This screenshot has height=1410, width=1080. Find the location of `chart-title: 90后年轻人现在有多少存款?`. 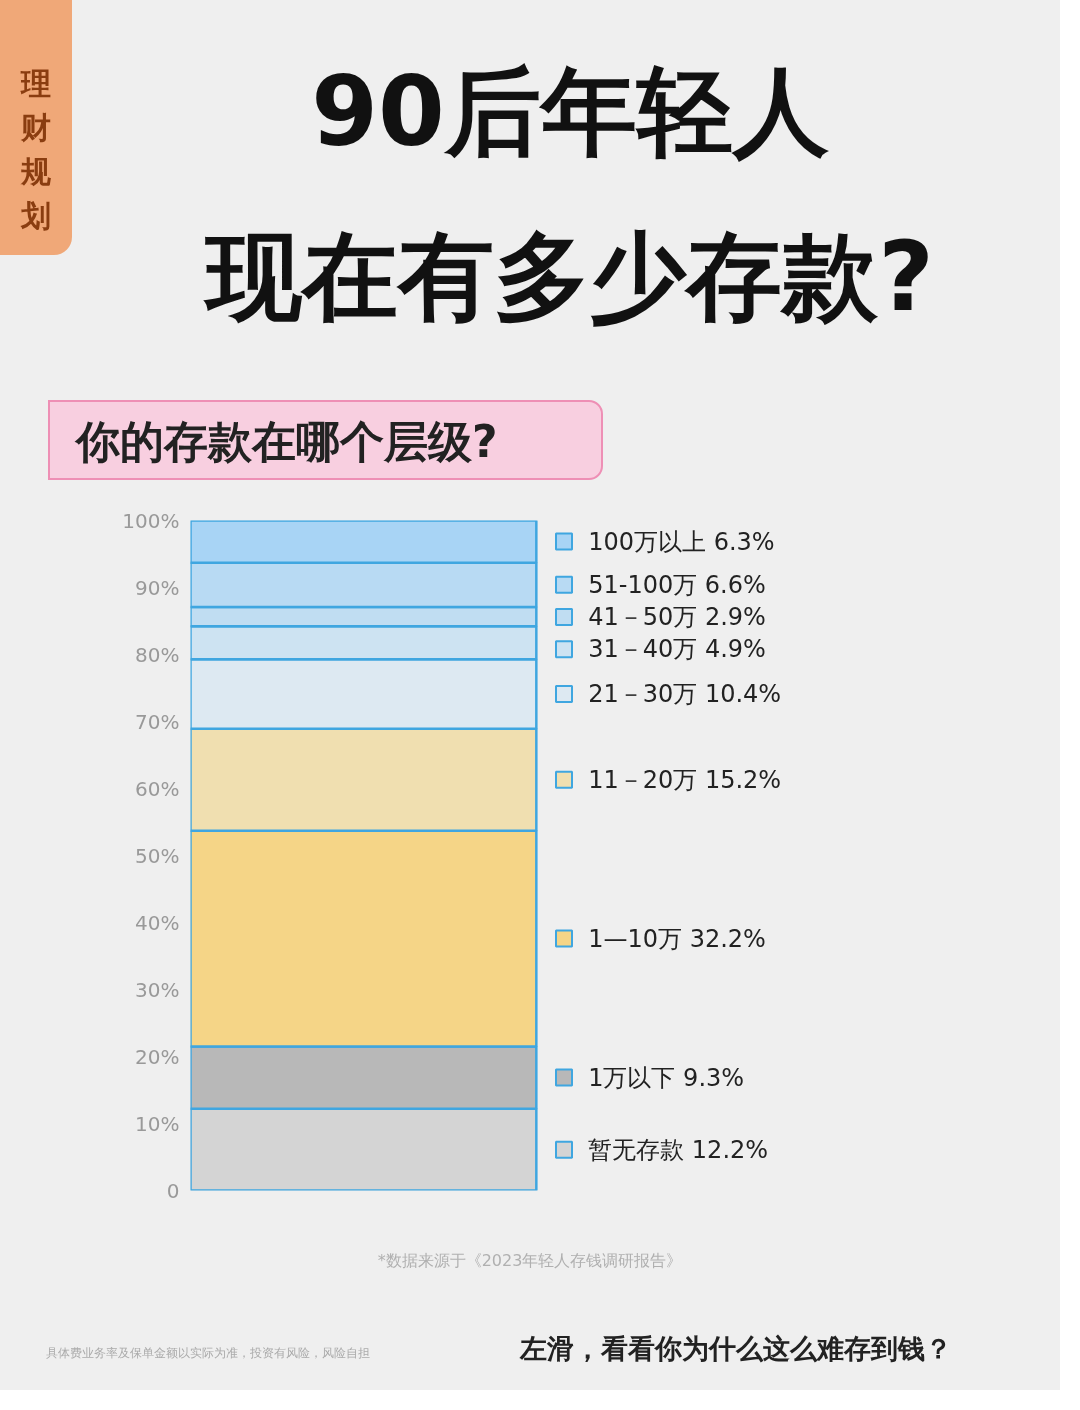

chart-title: 90后年轻人现在有多少存款? is located at coordinates (568, 195).